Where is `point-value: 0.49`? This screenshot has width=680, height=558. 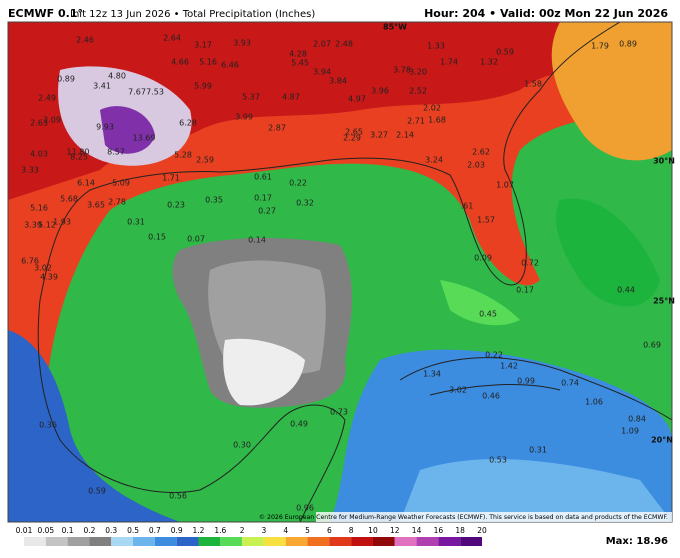 point-value: 0.49 is located at coordinates (299, 424).